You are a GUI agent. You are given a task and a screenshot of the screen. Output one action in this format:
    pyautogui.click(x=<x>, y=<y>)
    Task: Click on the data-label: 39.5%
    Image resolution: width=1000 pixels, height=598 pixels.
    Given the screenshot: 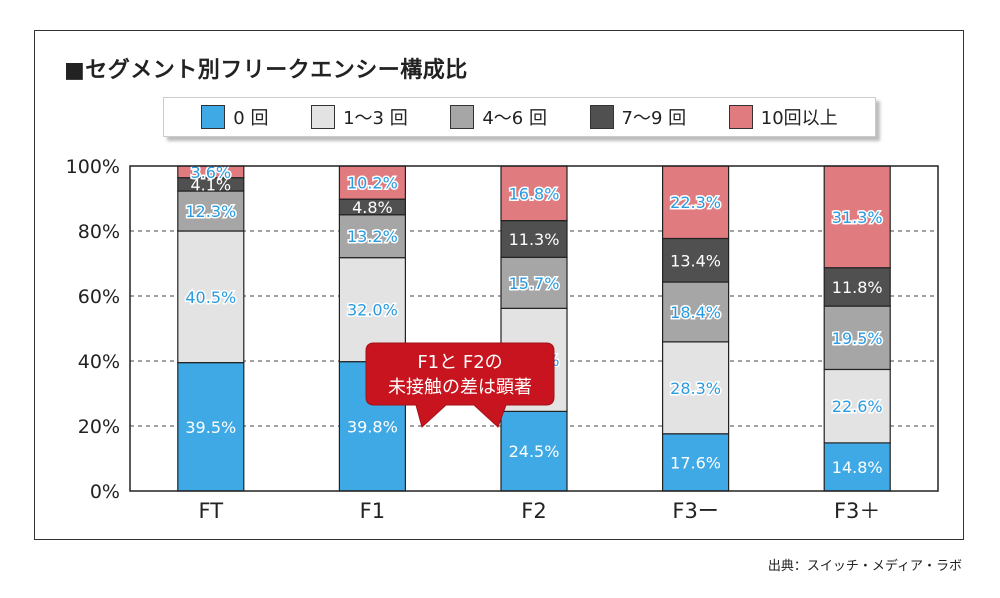 What is the action you would take?
    pyautogui.click(x=210, y=427)
    